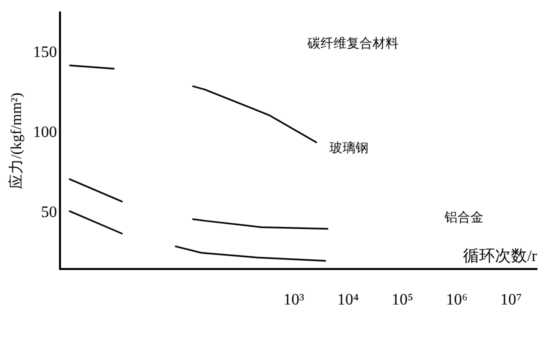  Describe the element at coordinates (45, 52) in the screenshot. I see `y-tick-label: 150` at that location.